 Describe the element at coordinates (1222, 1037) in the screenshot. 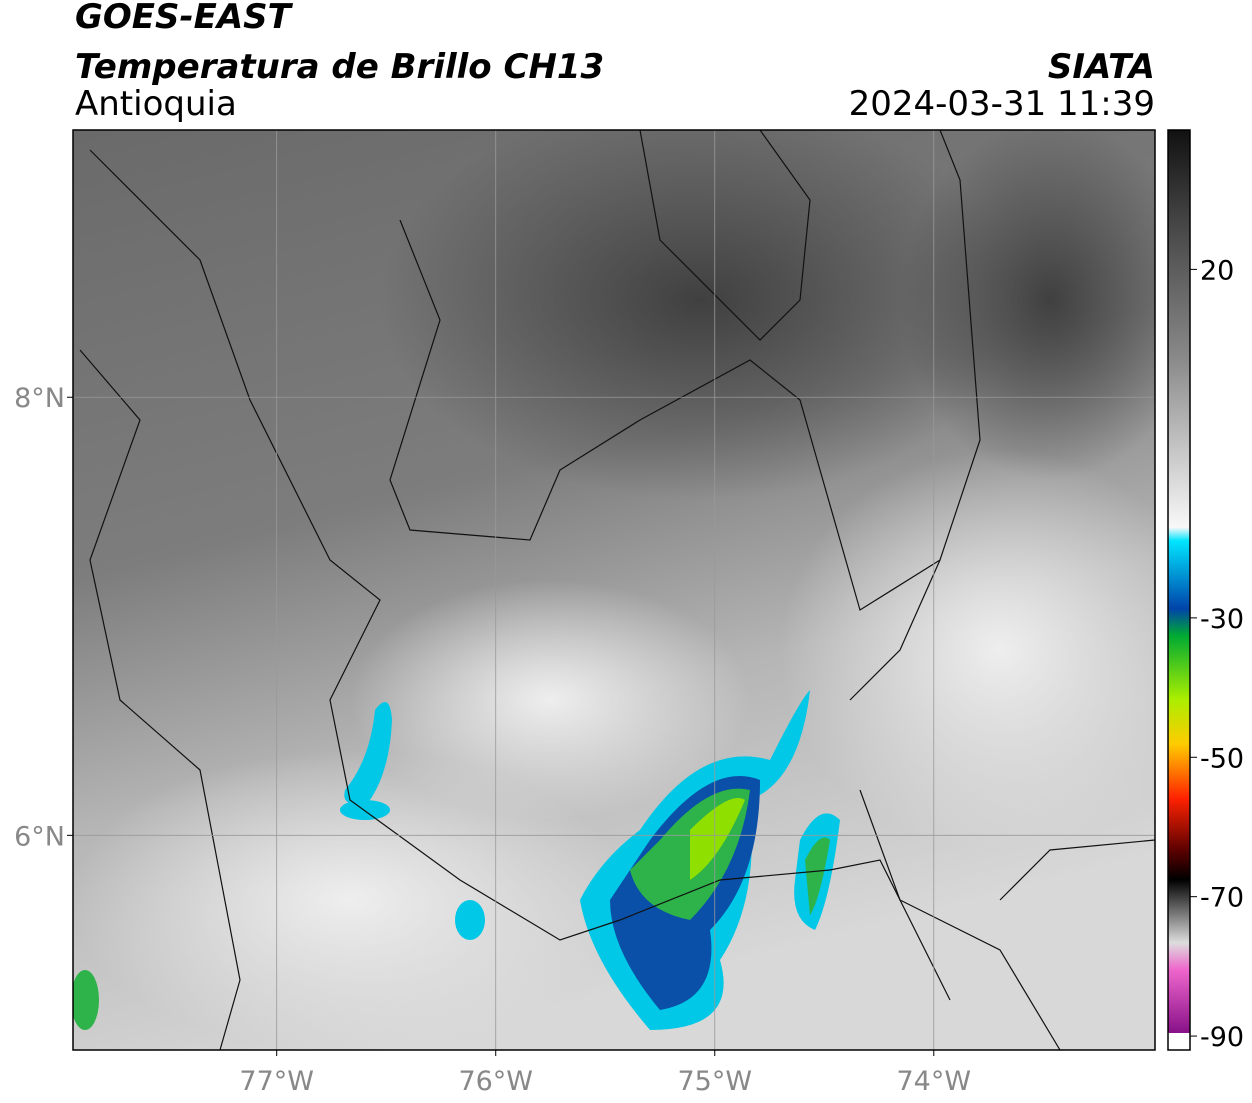

I see `colorbar-tick-label: -90` at that location.